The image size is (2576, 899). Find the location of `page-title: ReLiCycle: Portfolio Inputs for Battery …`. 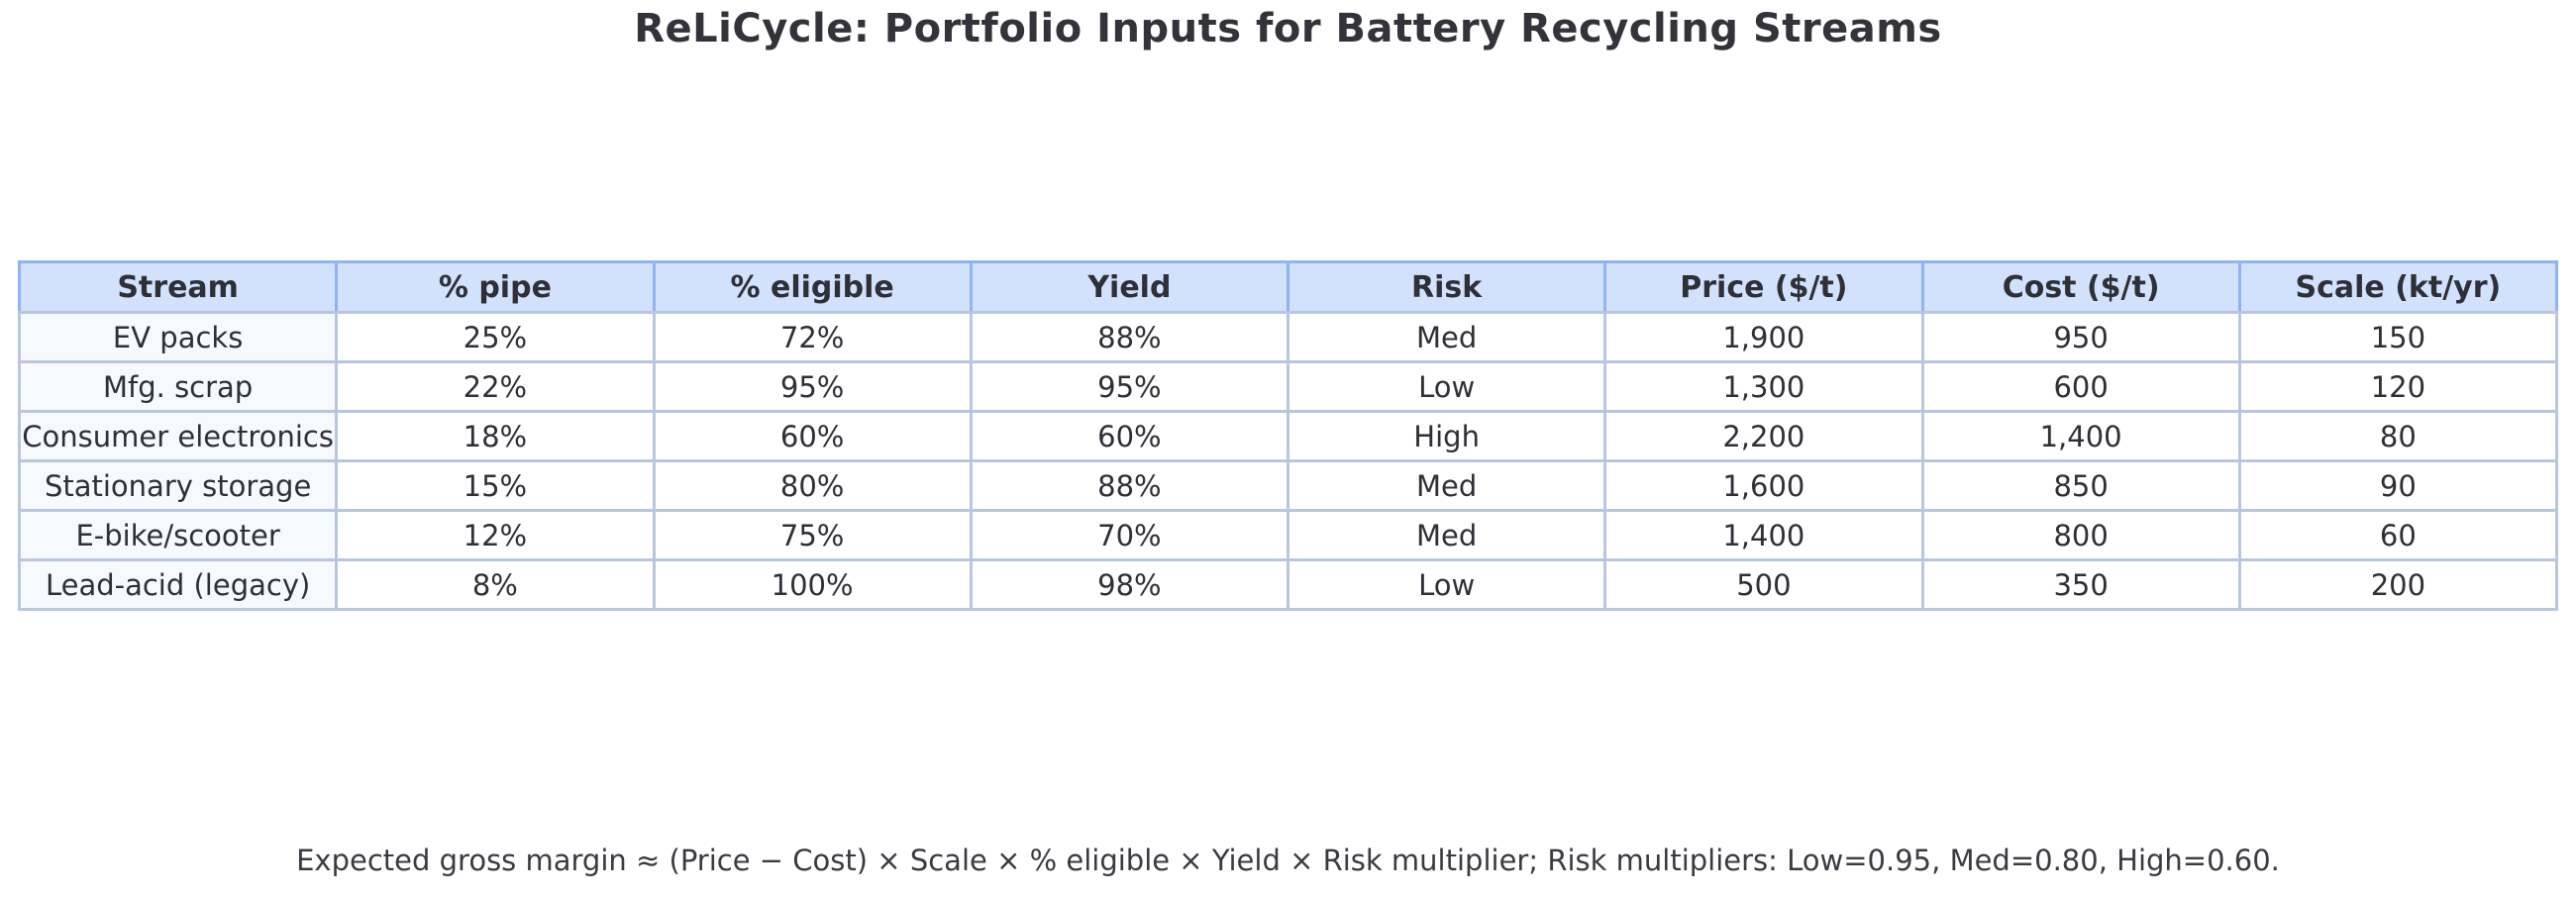

page-title: ReLiCycle: Portfolio Inputs for Battery … is located at coordinates (1288, 29).